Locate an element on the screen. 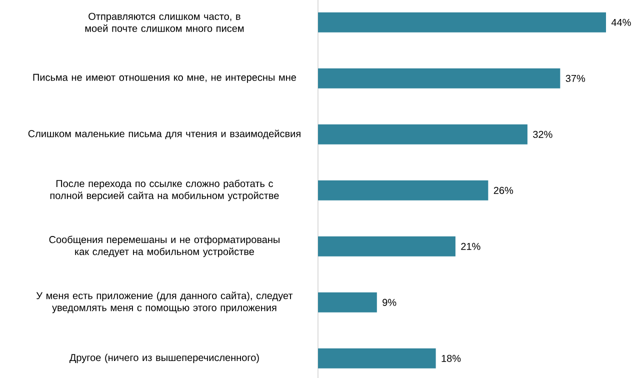  data-label: 44% is located at coordinates (621, 22).